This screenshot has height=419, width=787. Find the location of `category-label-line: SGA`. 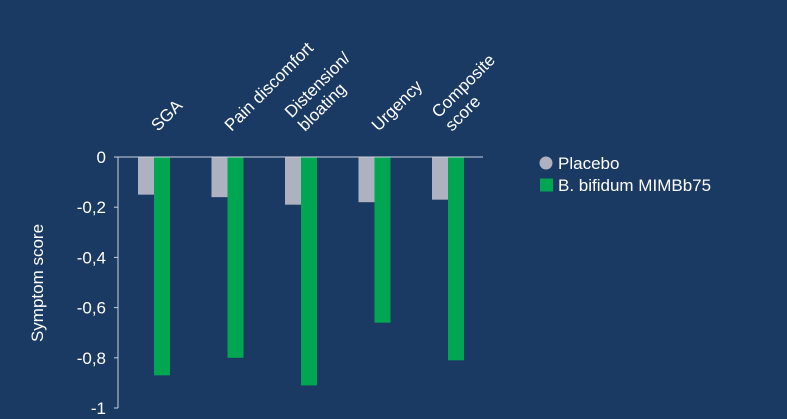

category-label-line: SGA is located at coordinates (166, 115).